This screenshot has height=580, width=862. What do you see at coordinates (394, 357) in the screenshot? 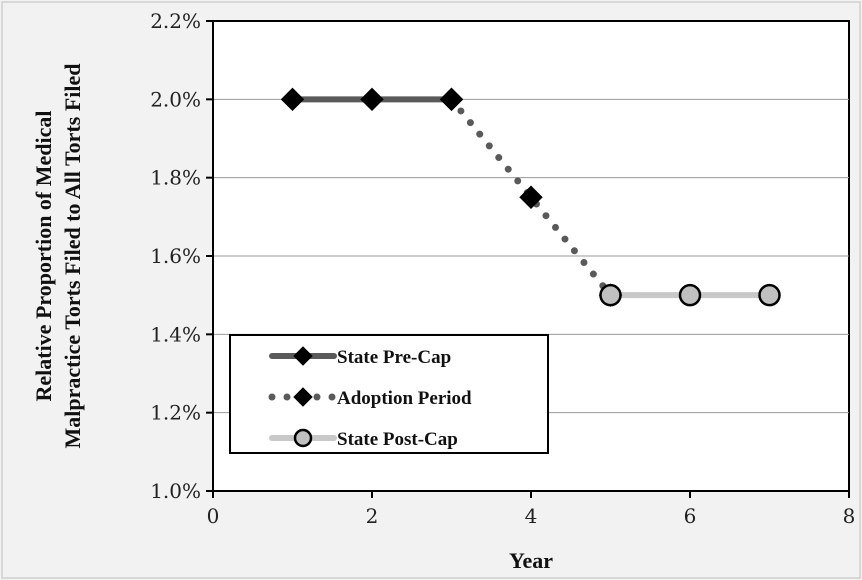
I see `legend-label: State Pre-Cap` at bounding box center [394, 357].